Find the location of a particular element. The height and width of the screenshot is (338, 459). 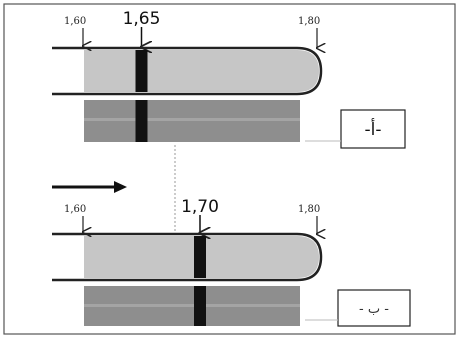

panel-a-strip-band is located at coordinates (141, 121).